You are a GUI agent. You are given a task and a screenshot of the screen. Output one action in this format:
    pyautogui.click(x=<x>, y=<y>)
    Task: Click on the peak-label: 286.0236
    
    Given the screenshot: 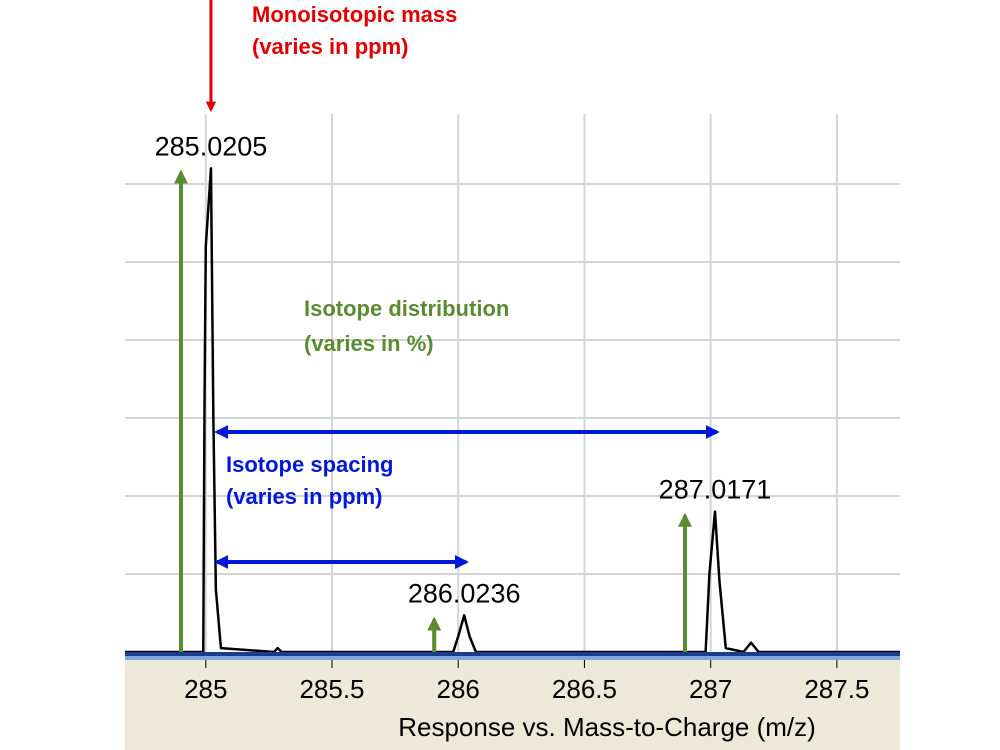 What is the action you would take?
    pyautogui.click(x=464, y=593)
    